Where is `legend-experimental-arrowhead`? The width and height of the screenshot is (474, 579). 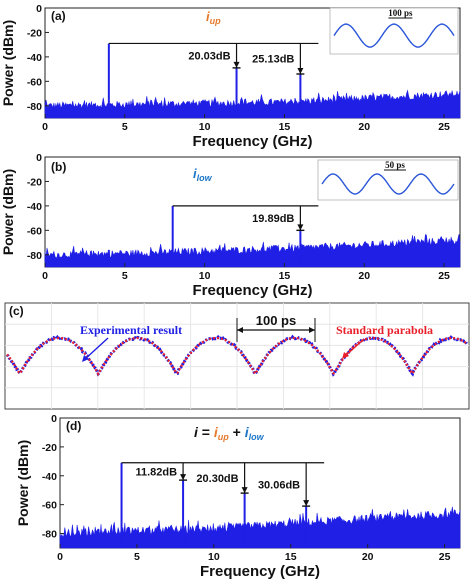 legend-experimental-arrowhead is located at coordinates (85, 358).